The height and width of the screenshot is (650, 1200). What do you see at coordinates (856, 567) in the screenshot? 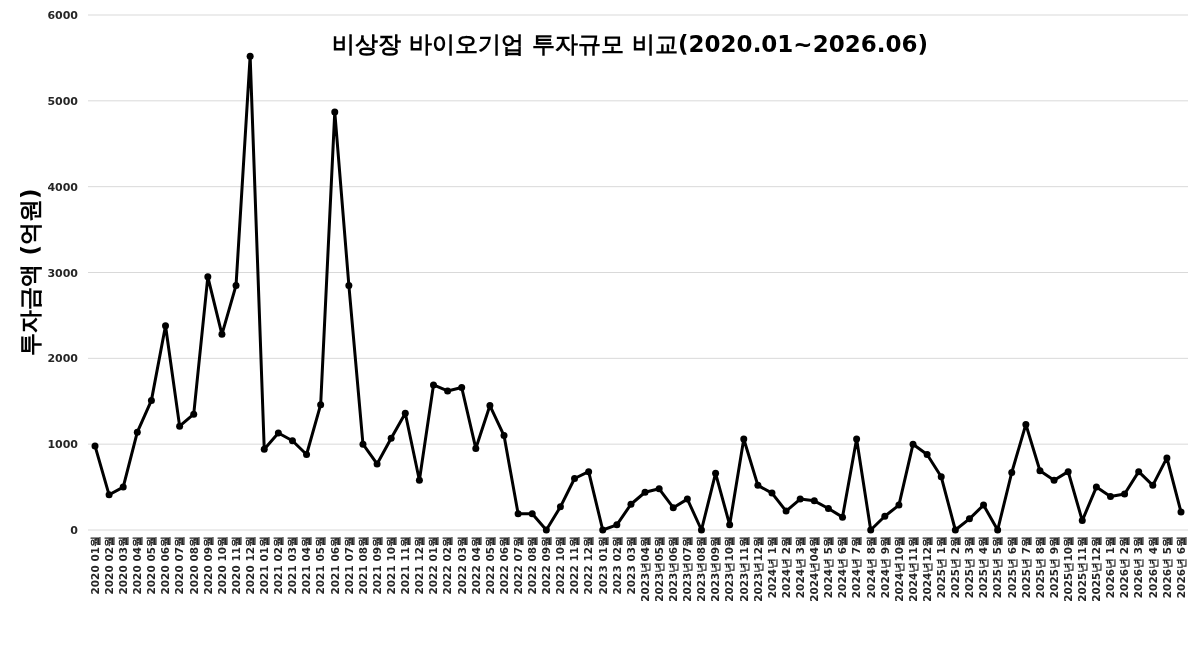
I see `x-tick-label: 2024년 7월` at bounding box center [856, 567].